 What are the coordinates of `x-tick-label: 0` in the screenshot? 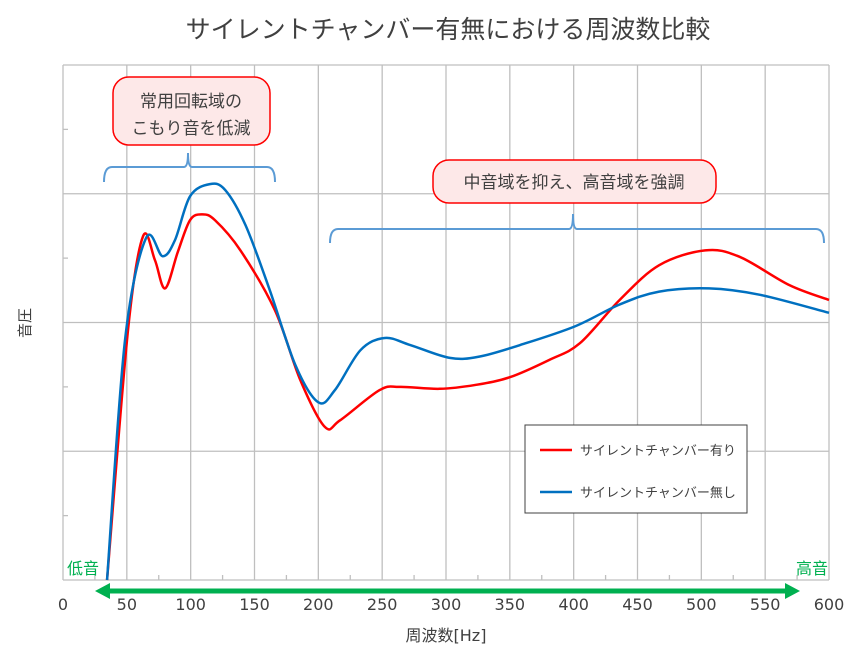 It's located at (63, 604).